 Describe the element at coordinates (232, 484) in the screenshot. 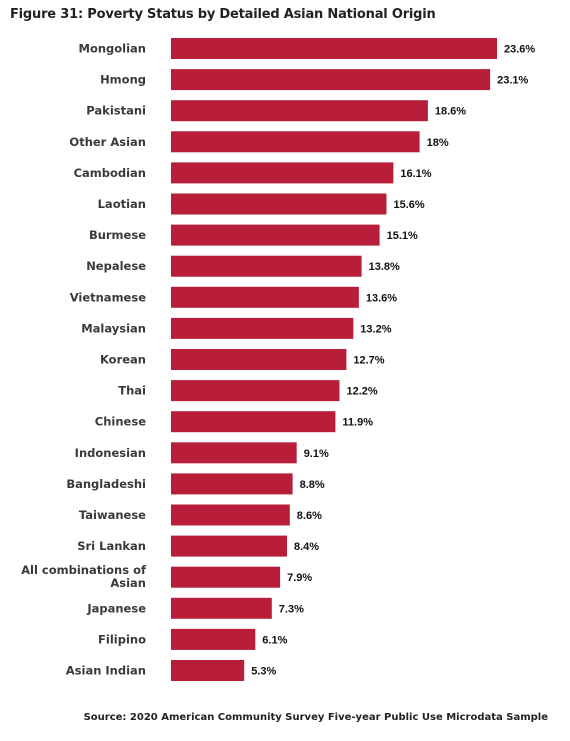

I see `bar-bangladeshi` at that location.